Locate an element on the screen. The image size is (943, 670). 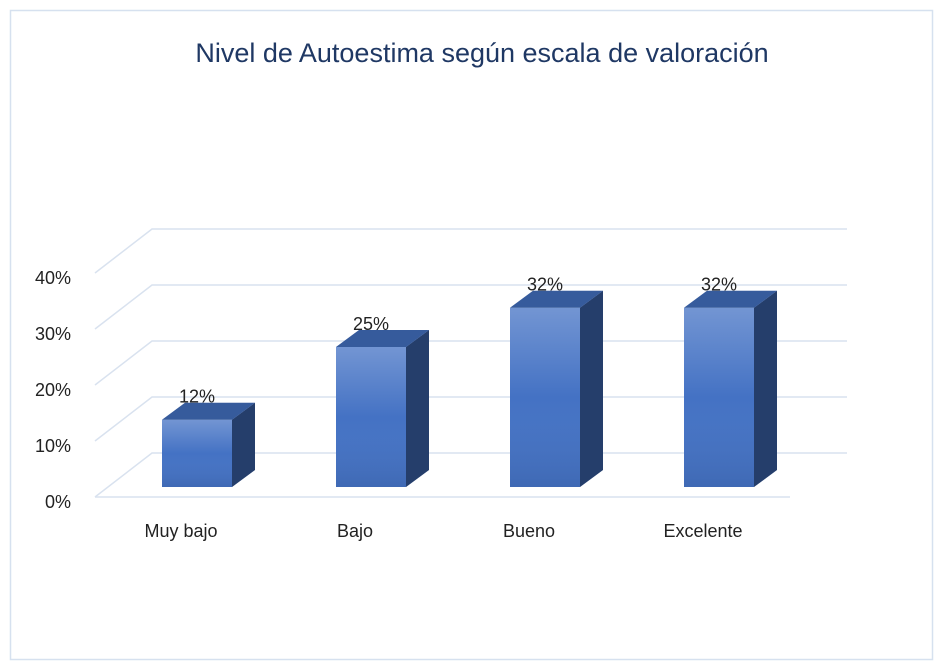
x-tick-label: Muy bajo is located at coordinates (180, 531).